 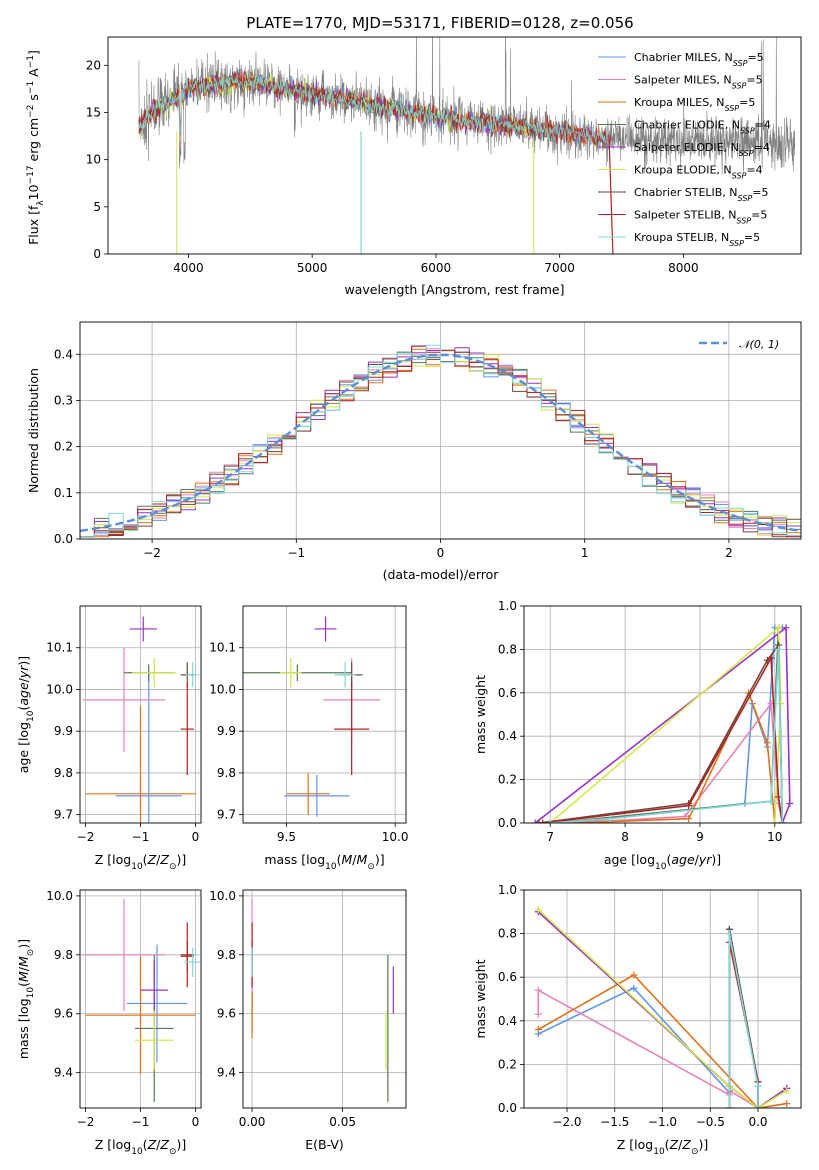 I want to click on mw_vs_Z-plot, so click(x=662, y=1007).